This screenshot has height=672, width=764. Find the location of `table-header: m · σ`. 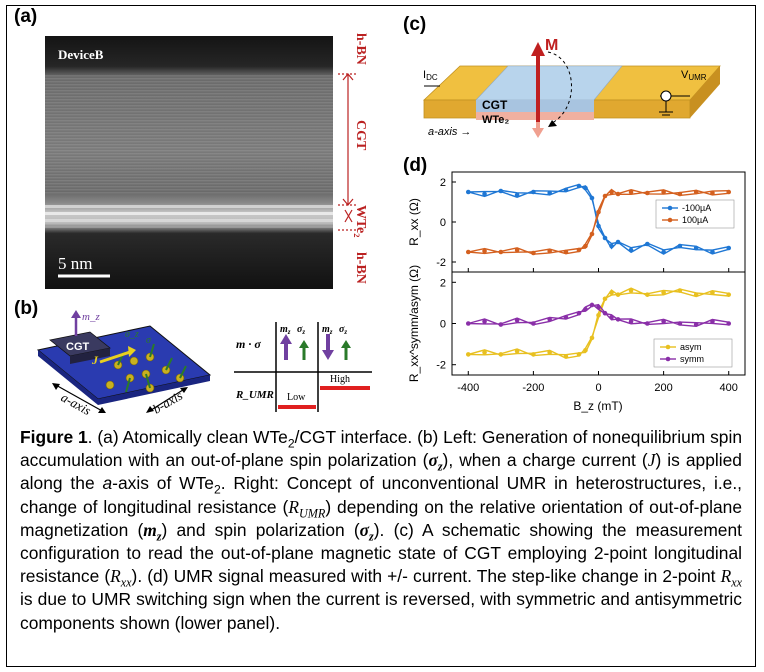

table-header: m · σ is located at coordinates (248, 344).